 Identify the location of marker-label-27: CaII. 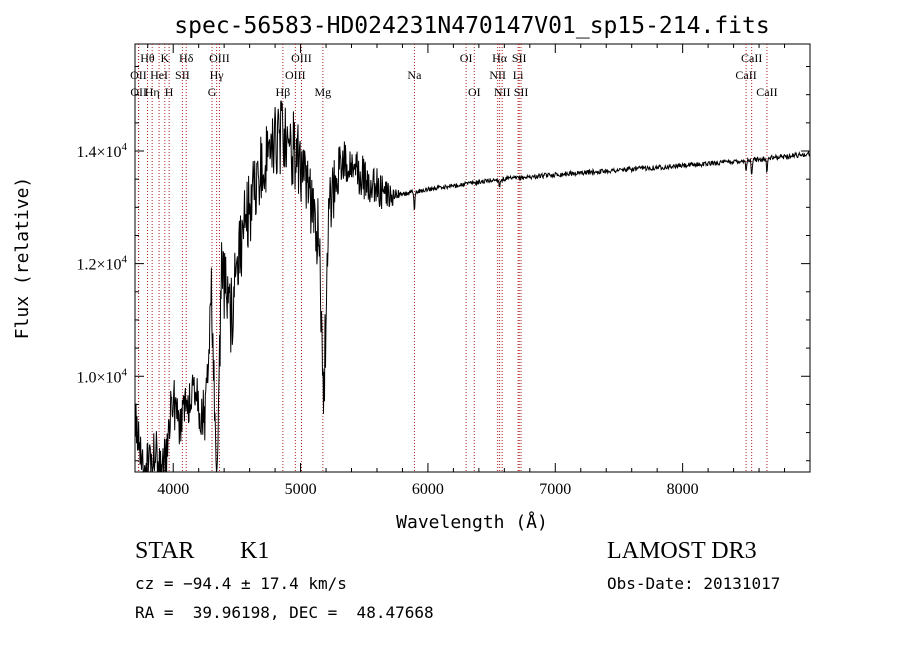
(766, 92).